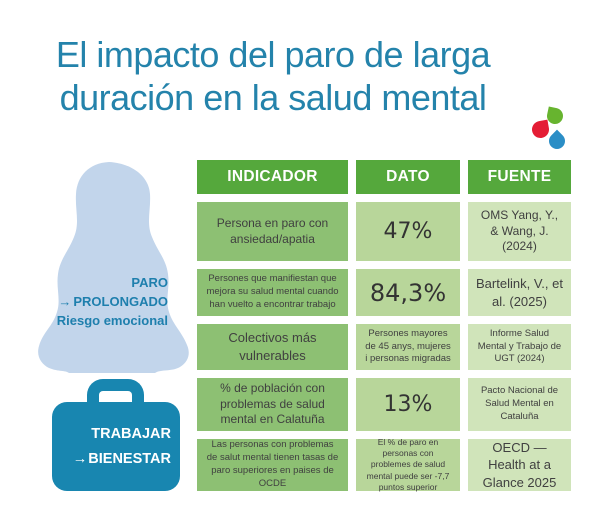 This screenshot has width=614, height=523. I want to click on table-header-fuente: FUENTE, so click(519, 177).